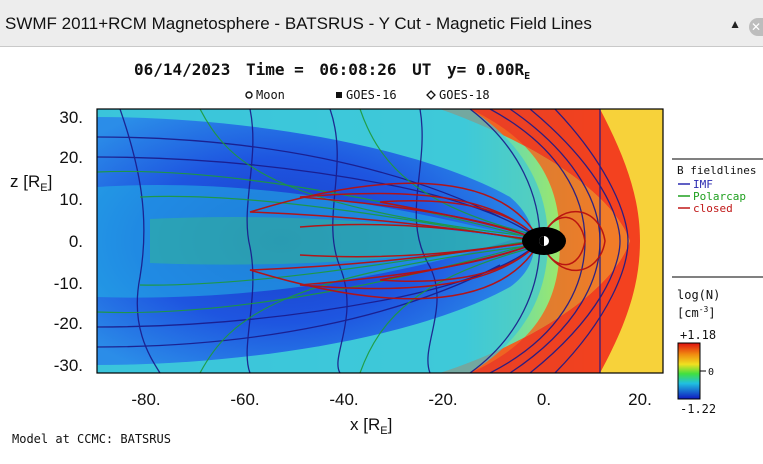  What do you see at coordinates (145, 399) in the screenshot?
I see `x-tick-label: -80.` at bounding box center [145, 399].